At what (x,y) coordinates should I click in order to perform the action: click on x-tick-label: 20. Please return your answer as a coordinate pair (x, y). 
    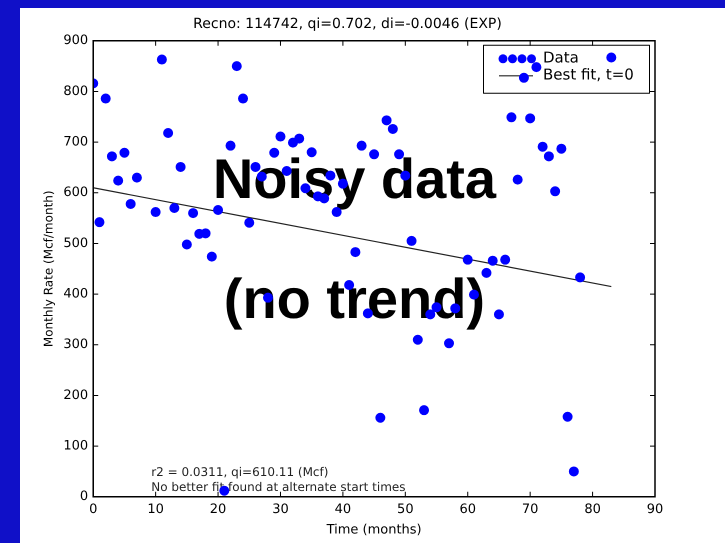
    Looking at the image, I should click on (218, 509).